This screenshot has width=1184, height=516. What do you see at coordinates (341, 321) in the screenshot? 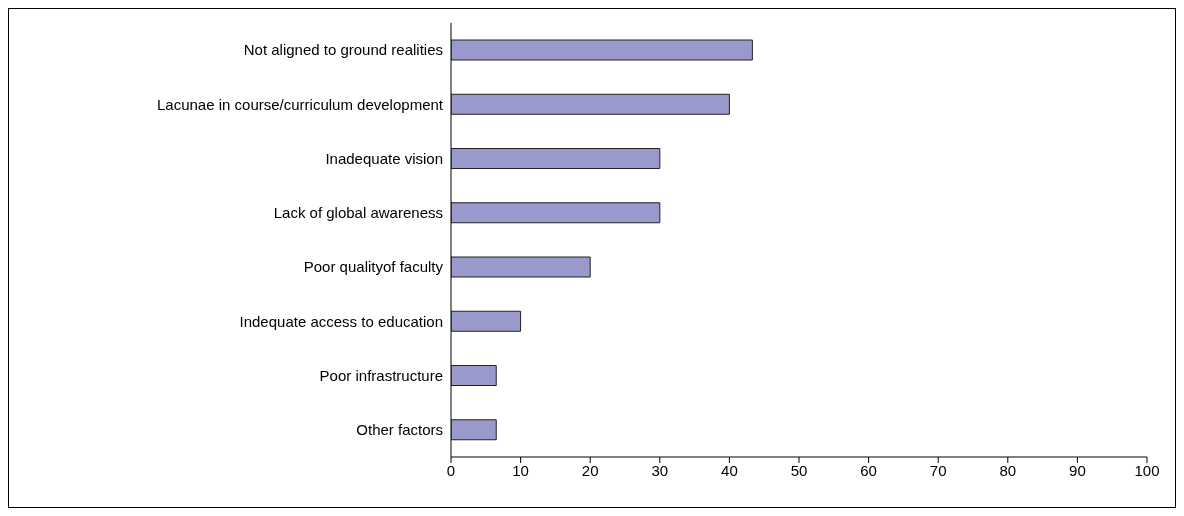
I see `y-tick-label: Indequate access to education` at bounding box center [341, 321].